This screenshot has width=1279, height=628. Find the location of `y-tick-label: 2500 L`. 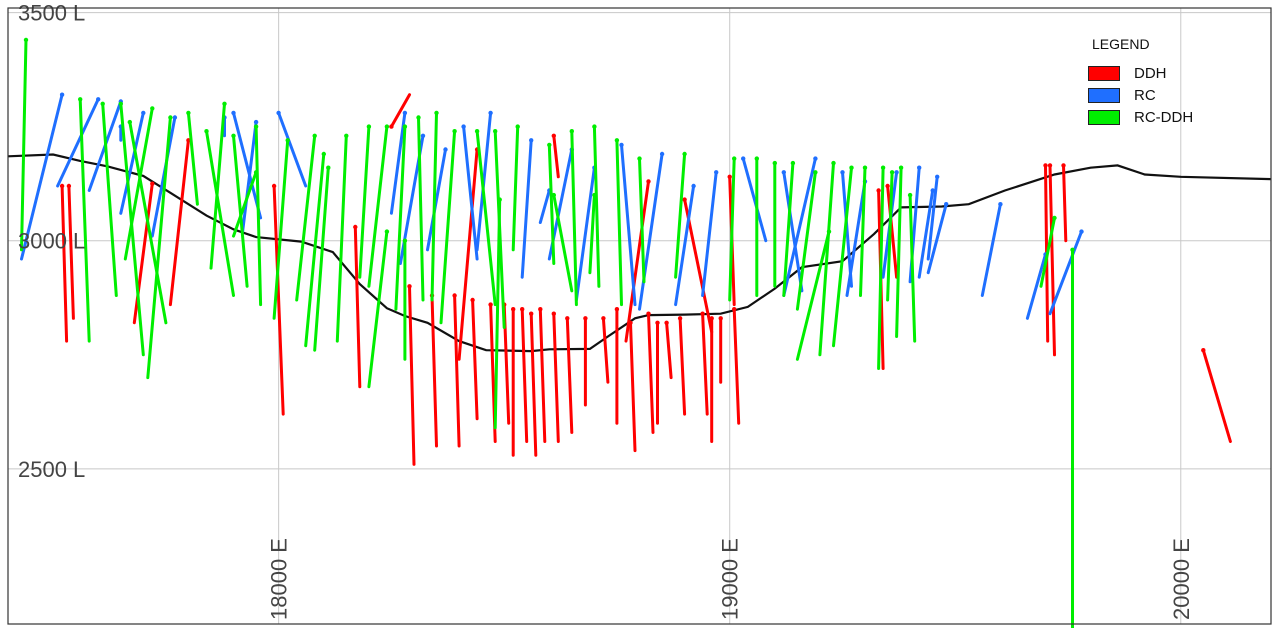

y-tick-label: 2500 L is located at coordinates (51, 469).